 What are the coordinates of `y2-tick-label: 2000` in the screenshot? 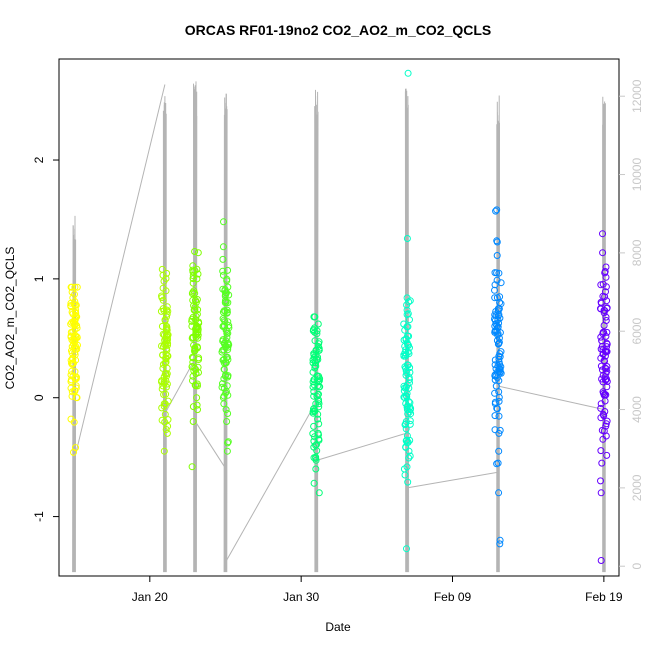 It's located at (637, 487).